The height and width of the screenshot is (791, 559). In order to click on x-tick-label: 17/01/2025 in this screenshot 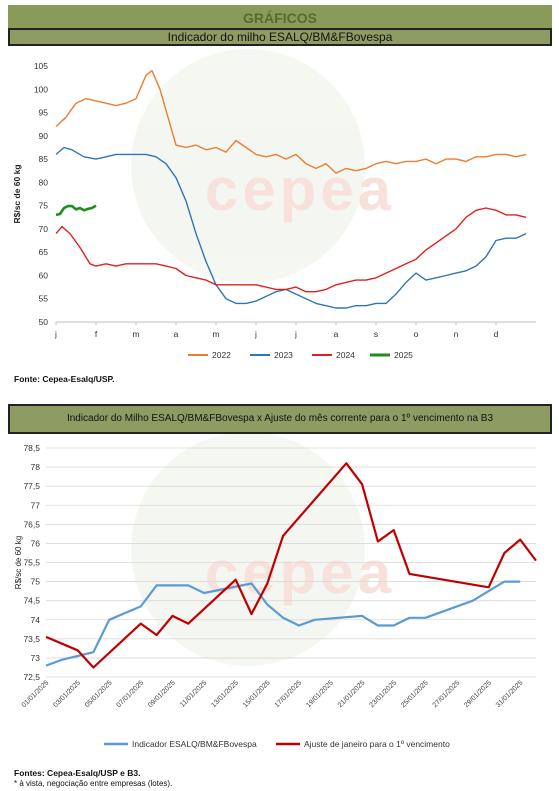, I will do `click(289, 694)`.